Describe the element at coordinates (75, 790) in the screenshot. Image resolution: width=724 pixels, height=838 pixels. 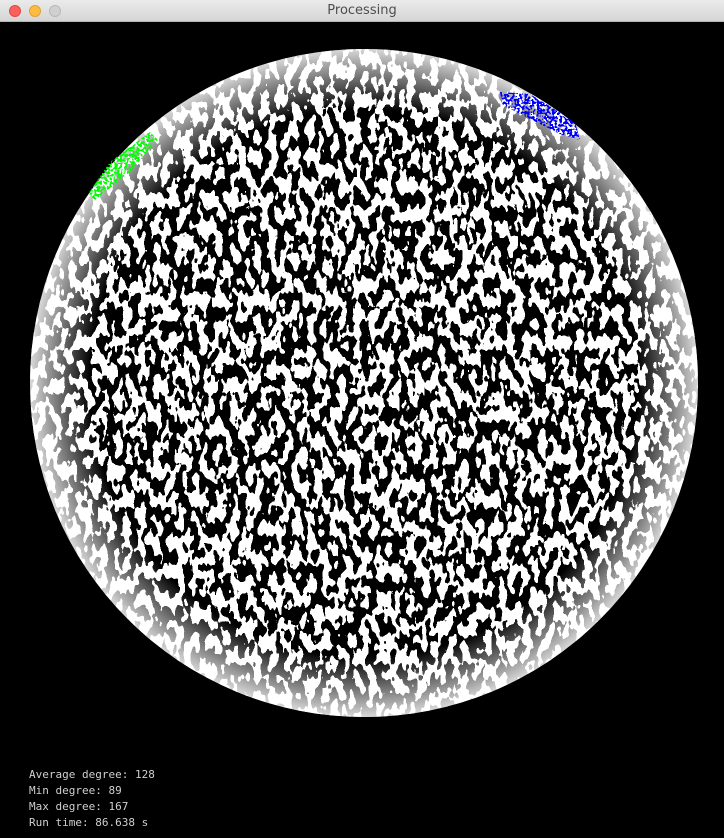
I see `stat-line: Min degree: 89` at that location.